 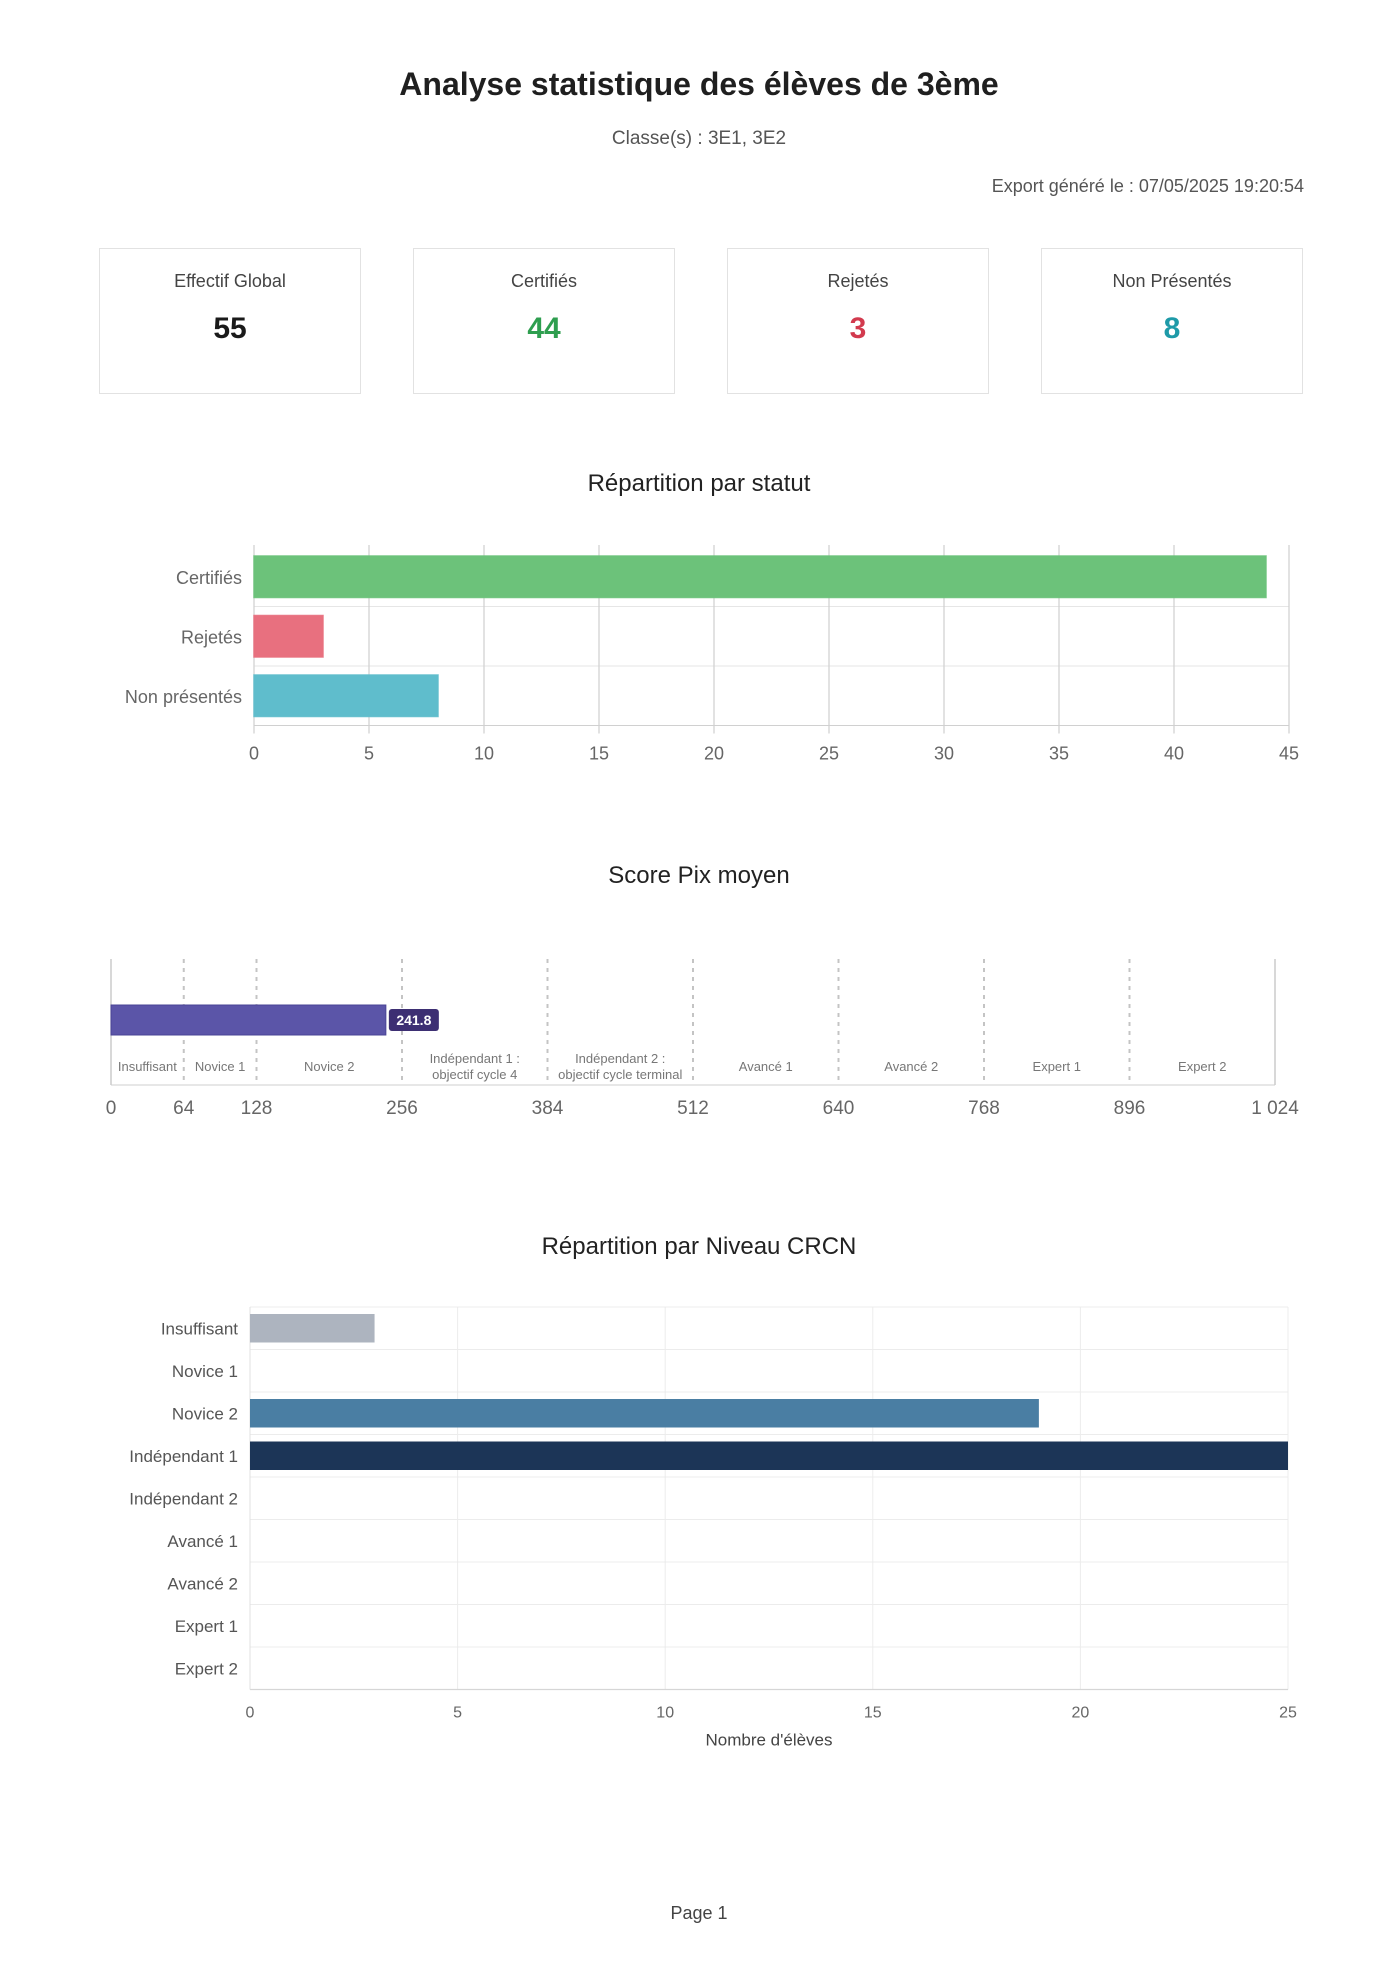 I want to click on category-label: Rejetés, so click(x=211, y=637).